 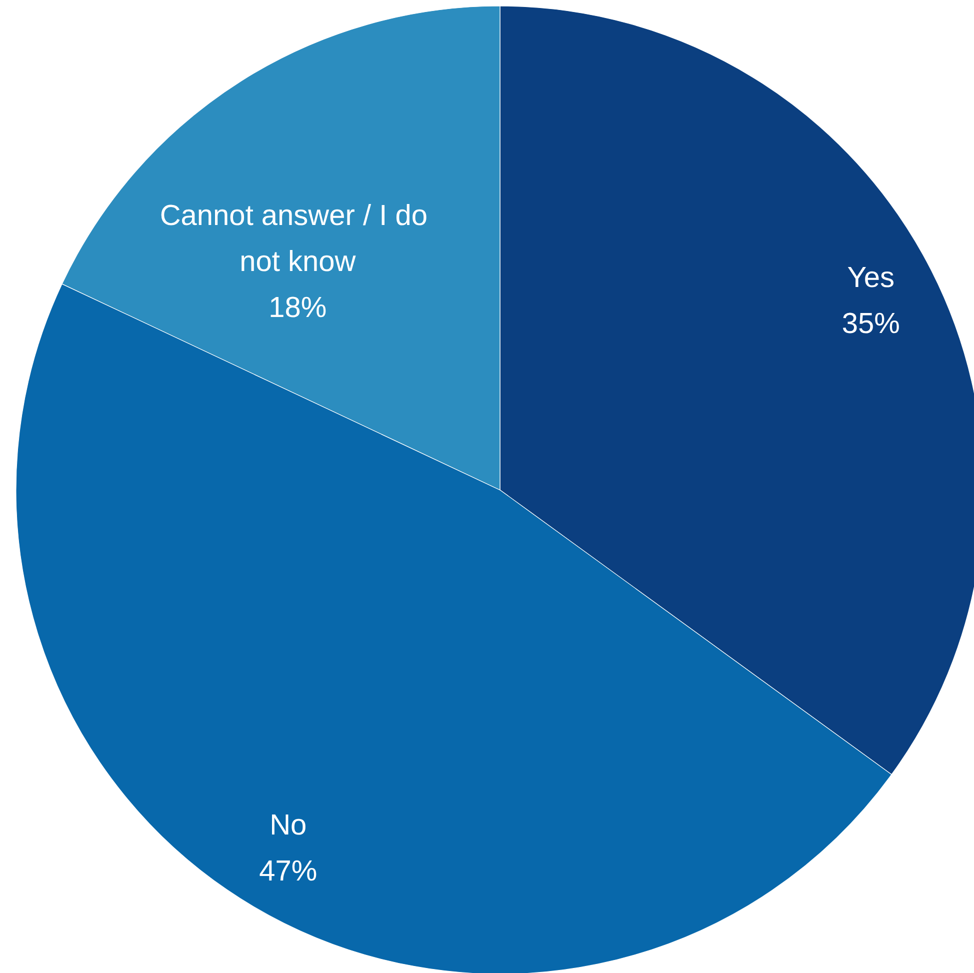 I want to click on slice-label: Cannot answer / I do not know, so click(x=298, y=239).